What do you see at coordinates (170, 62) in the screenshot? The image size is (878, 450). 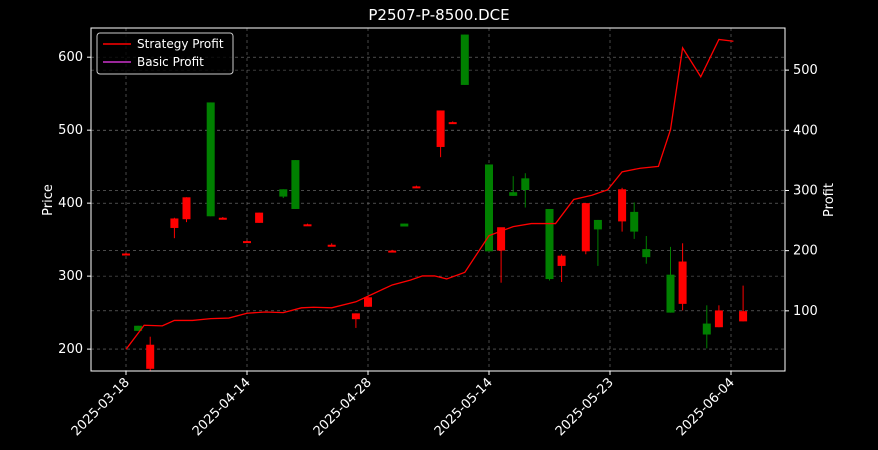 I see `legend-label-basic-profit: Basic Profit` at bounding box center [170, 62].